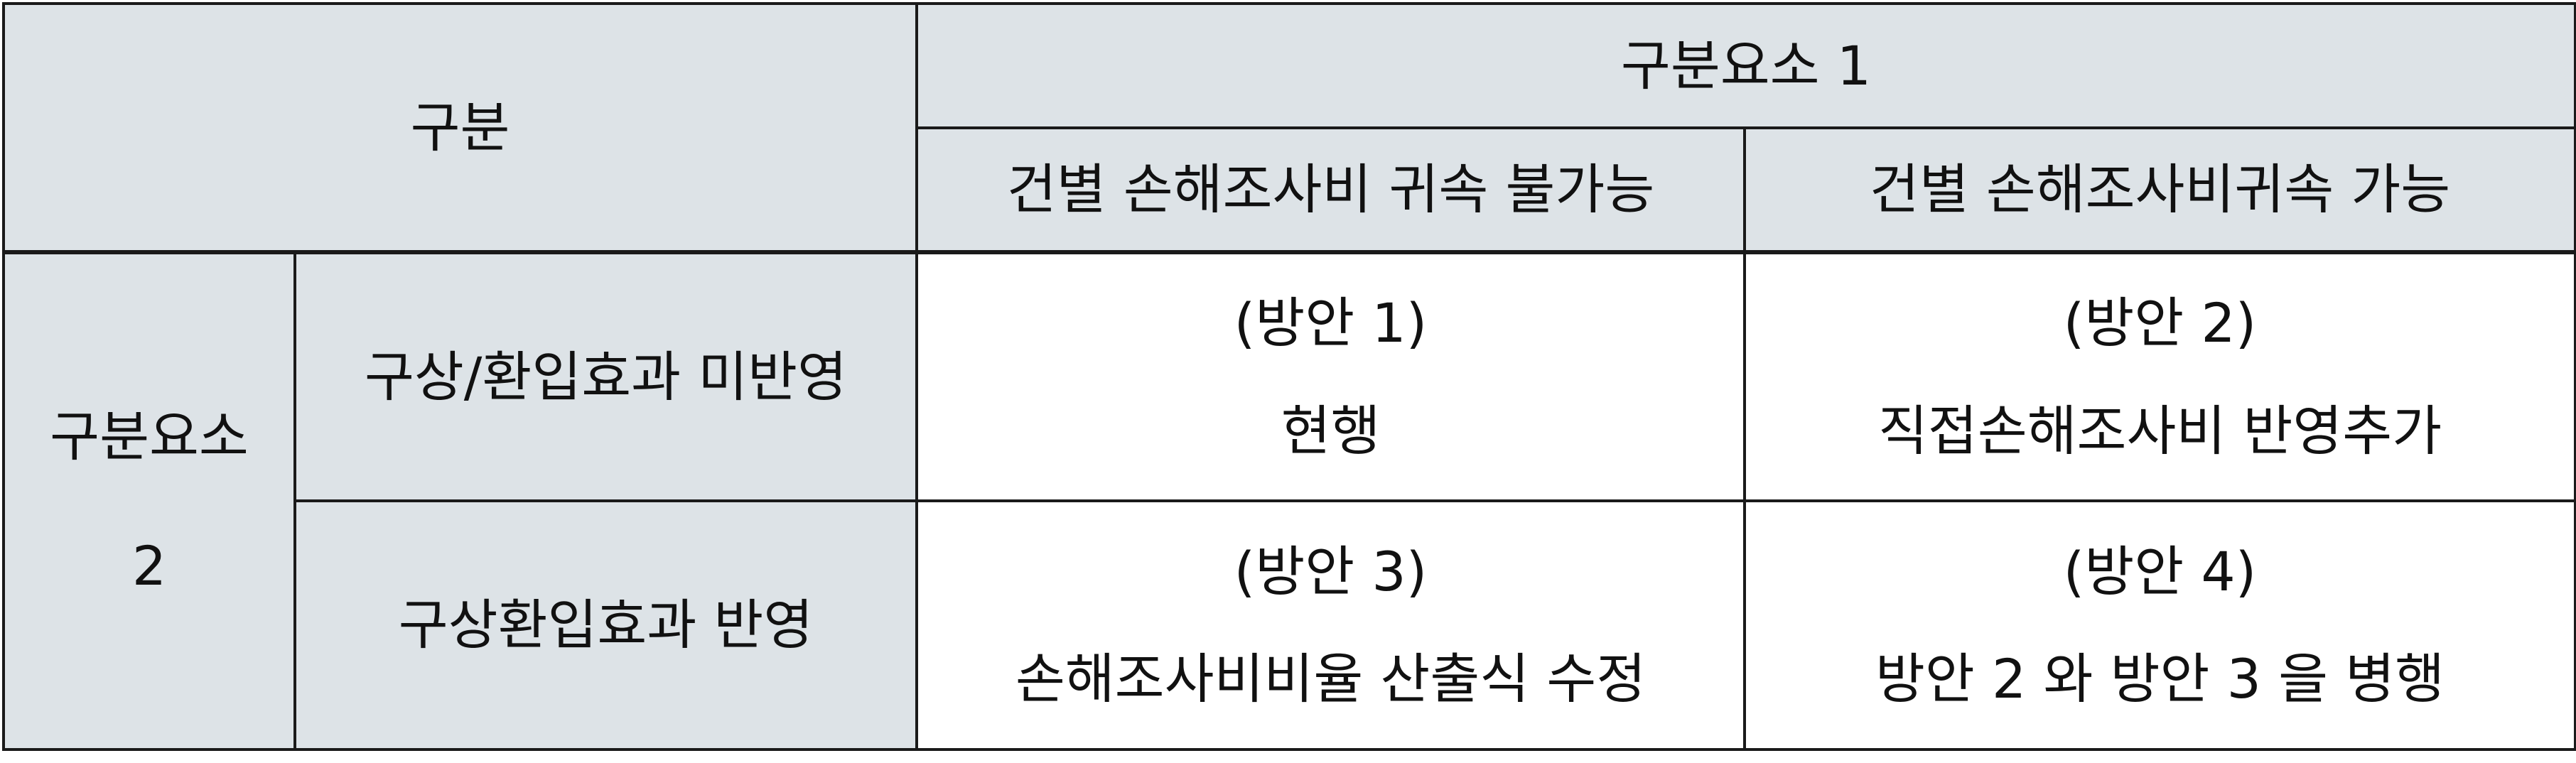 The width and height of the screenshot is (2576, 763). I want to click on header-col1-label: 건별 손해조사비 귀속 불가능, so click(1330, 190).